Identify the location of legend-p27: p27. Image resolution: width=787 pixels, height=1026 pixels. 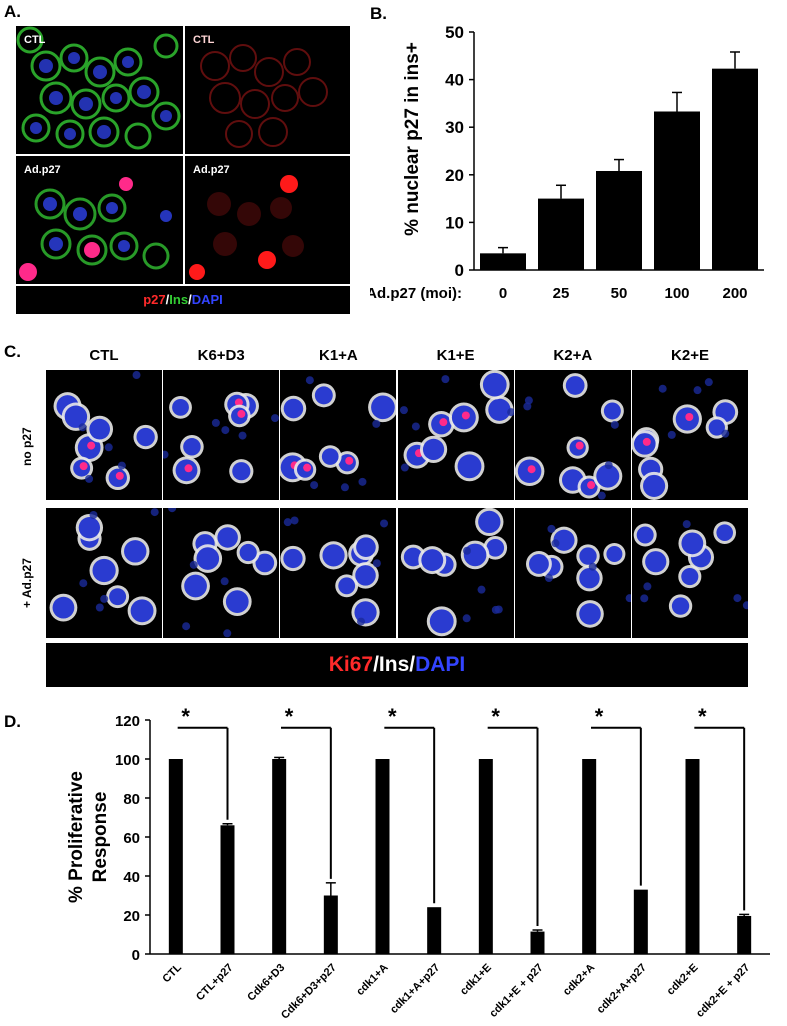
(154, 299).